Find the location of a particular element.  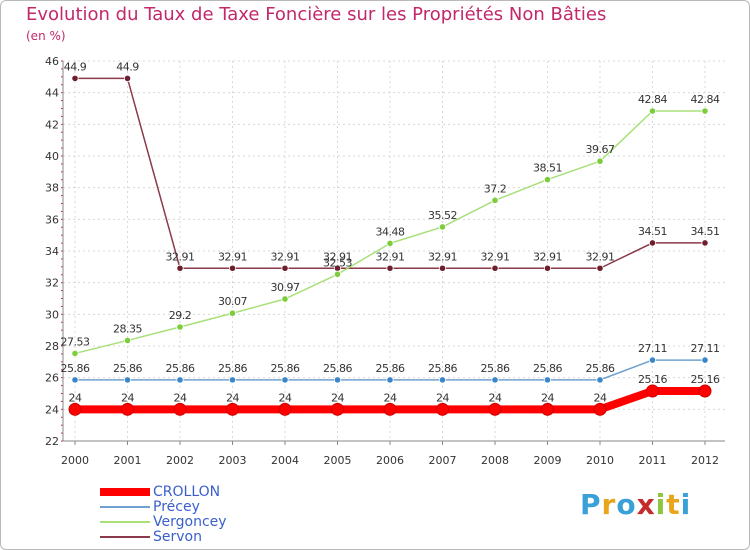

legend-label: Vergoncey is located at coordinates (190, 521).